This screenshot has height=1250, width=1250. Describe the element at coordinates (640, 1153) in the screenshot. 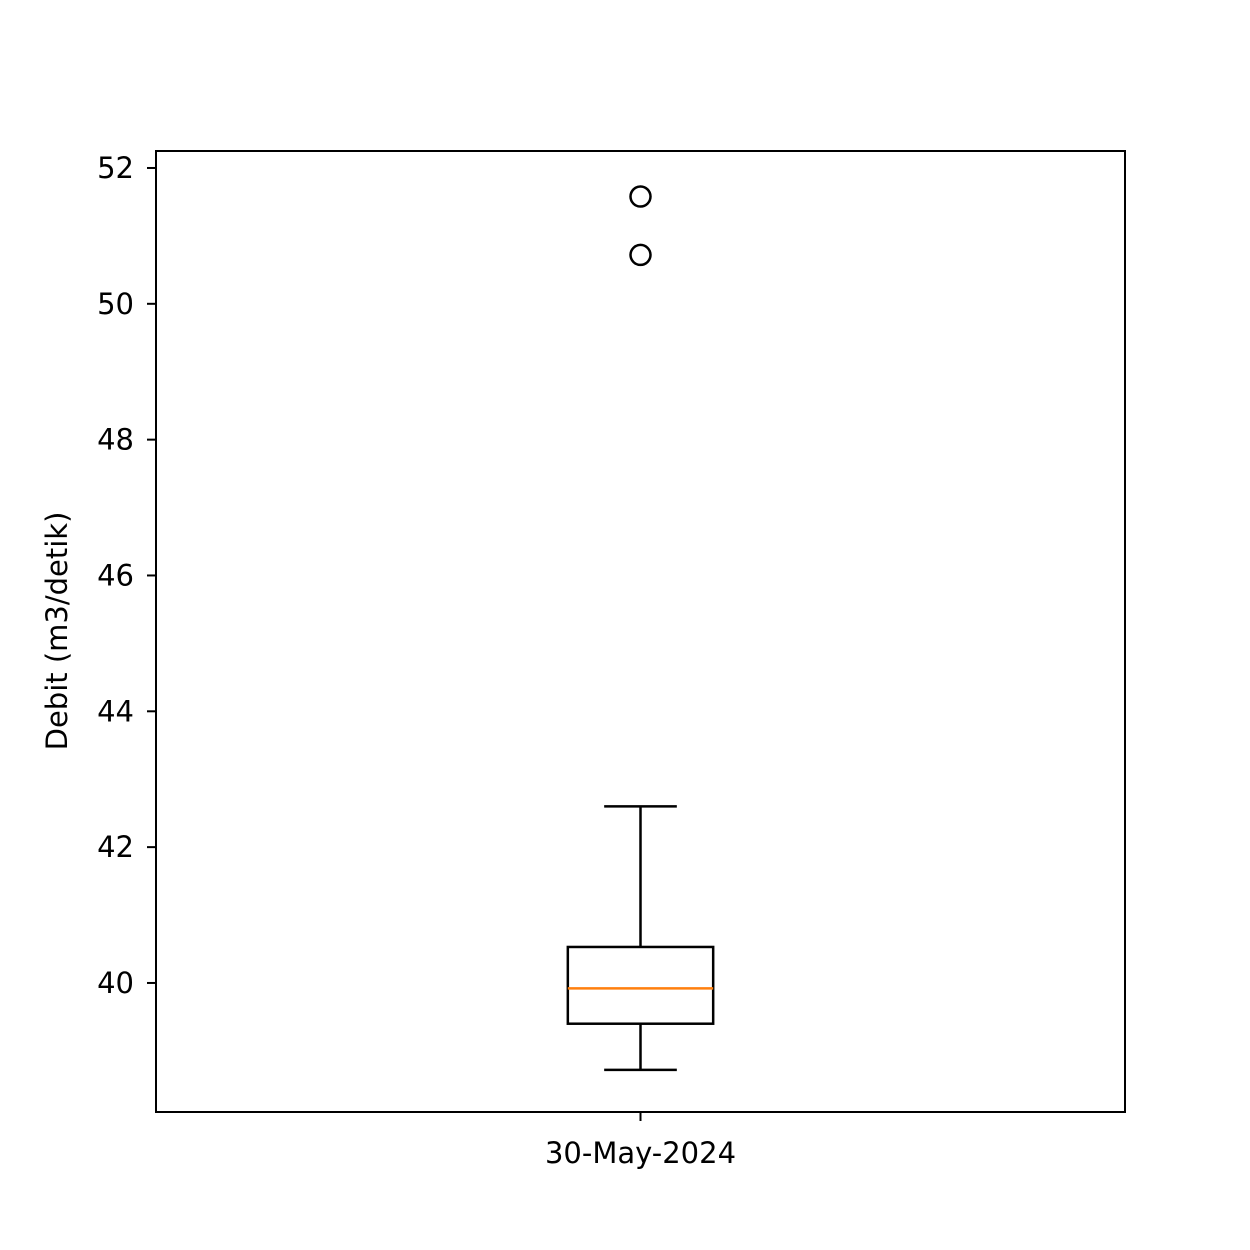

I see `x-tick-label: 30-May-2024` at that location.